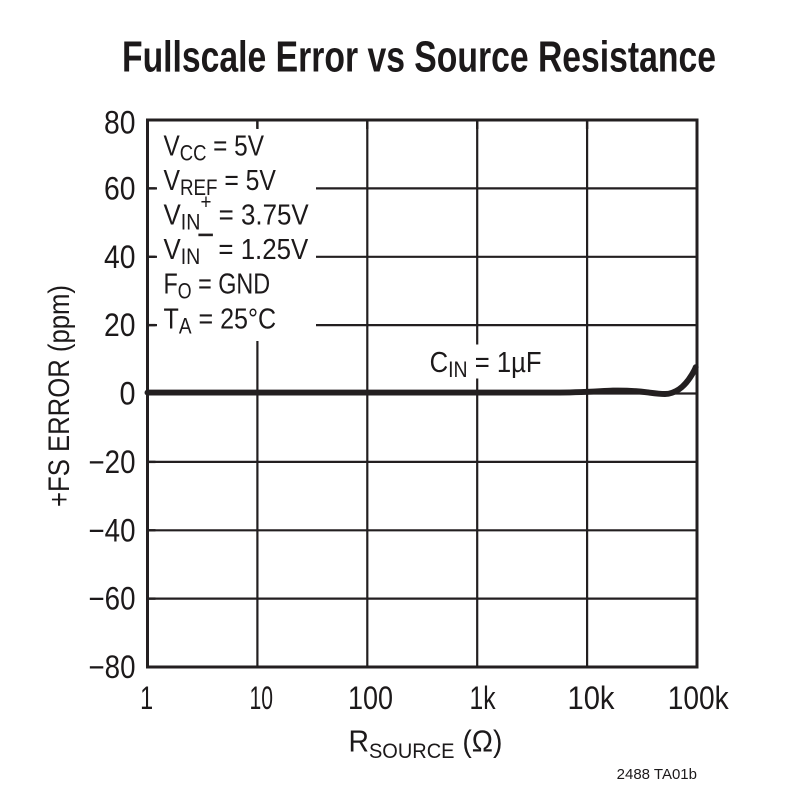  Describe the element at coordinates (112, 530) in the screenshot. I see `svg-text: −40` at that location.